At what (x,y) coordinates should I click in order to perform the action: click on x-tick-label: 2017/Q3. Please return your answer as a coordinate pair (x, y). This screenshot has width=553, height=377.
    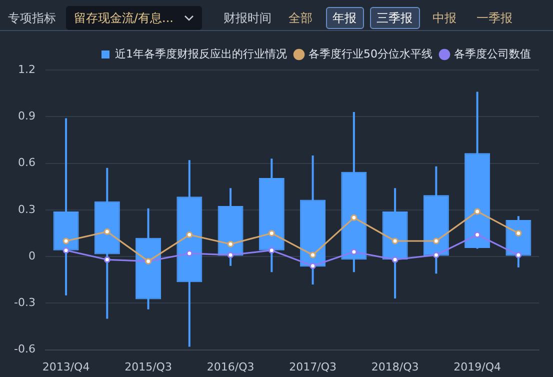
    Looking at the image, I should click on (312, 367).